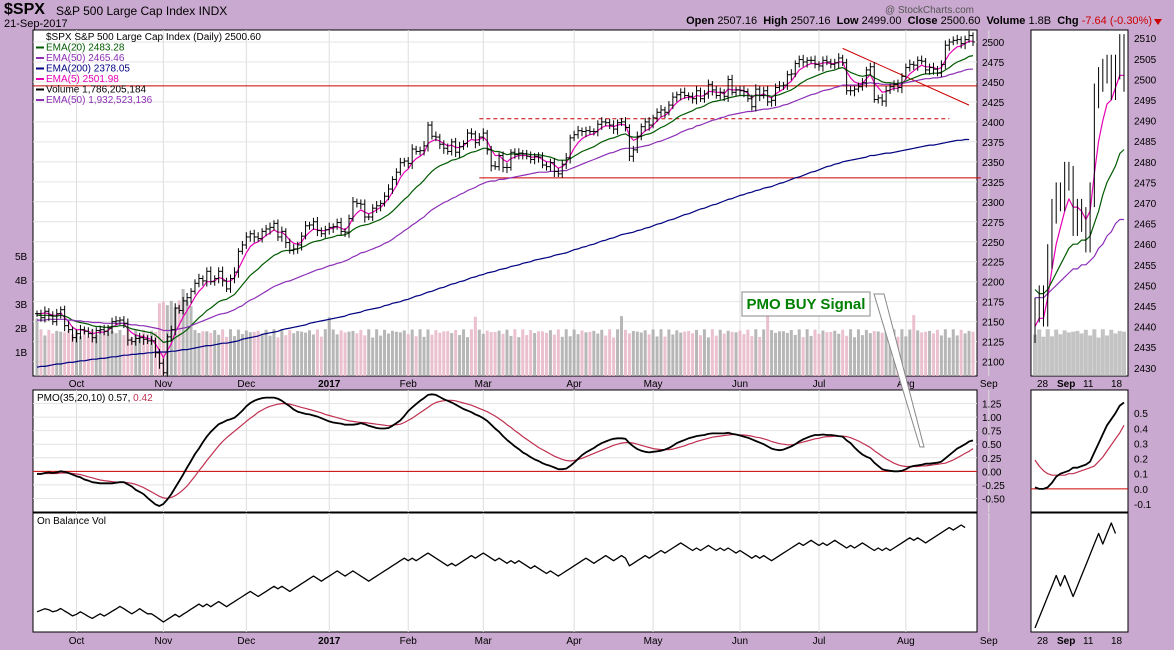  I want to click on zoom-pmo-signal-line, so click(1079, 450).